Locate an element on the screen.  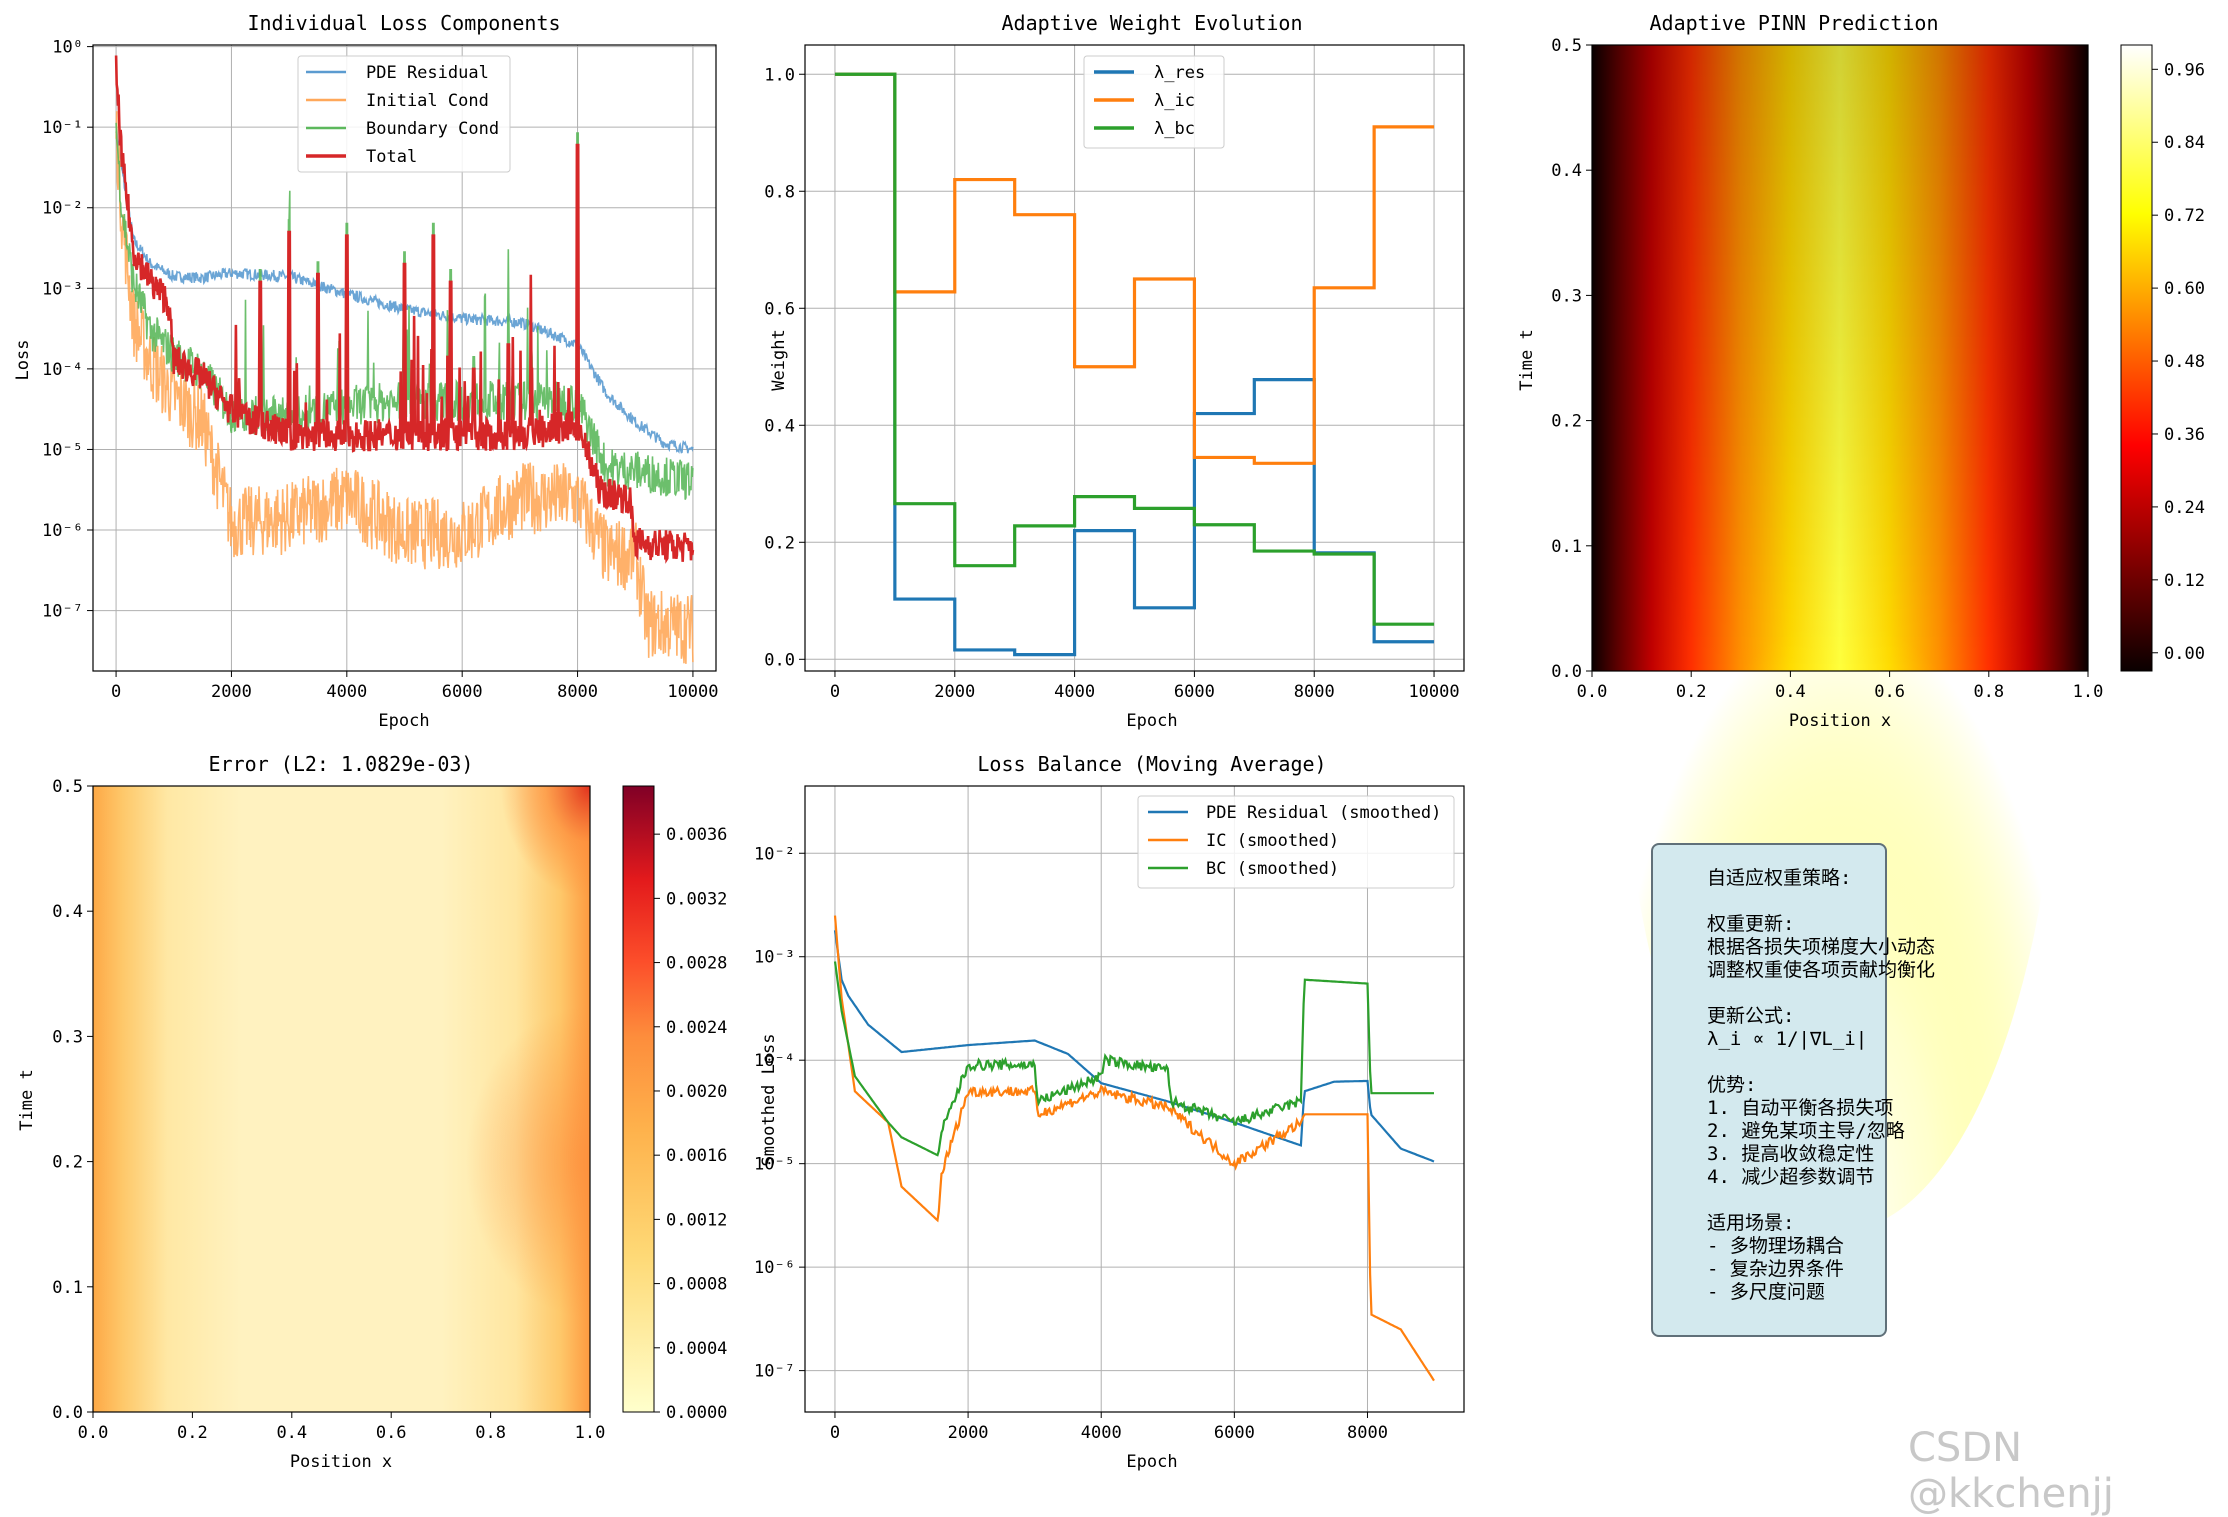
colorbar-tick-label: 0.0036 is located at coordinates (696, 835).